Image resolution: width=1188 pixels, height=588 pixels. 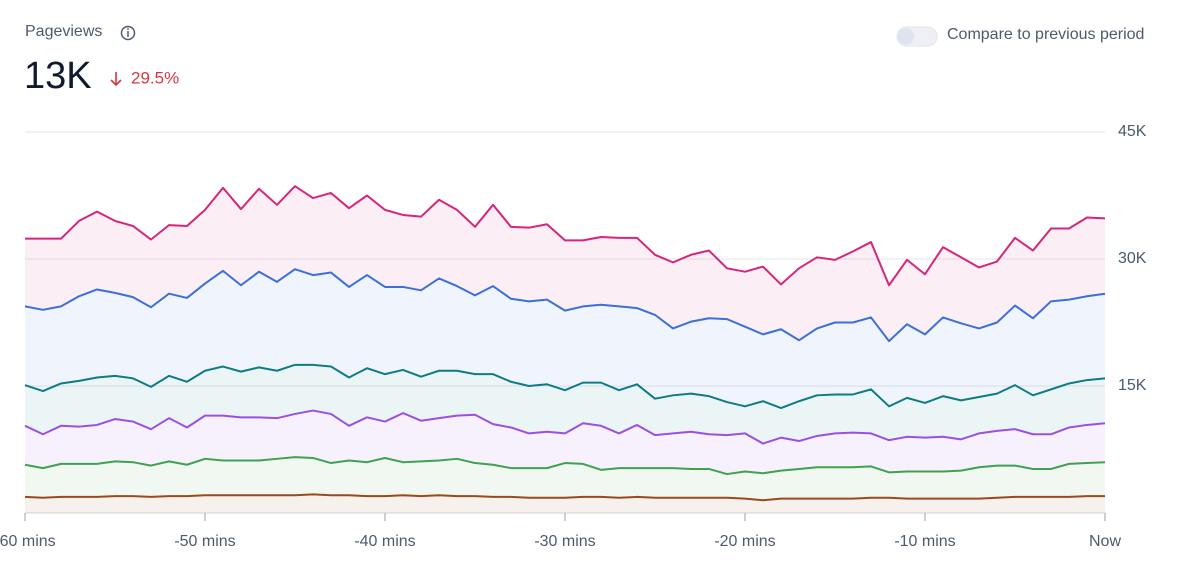 What do you see at coordinates (564, 541) in the screenshot?
I see `x-tick-label: -30 mins` at bounding box center [564, 541].